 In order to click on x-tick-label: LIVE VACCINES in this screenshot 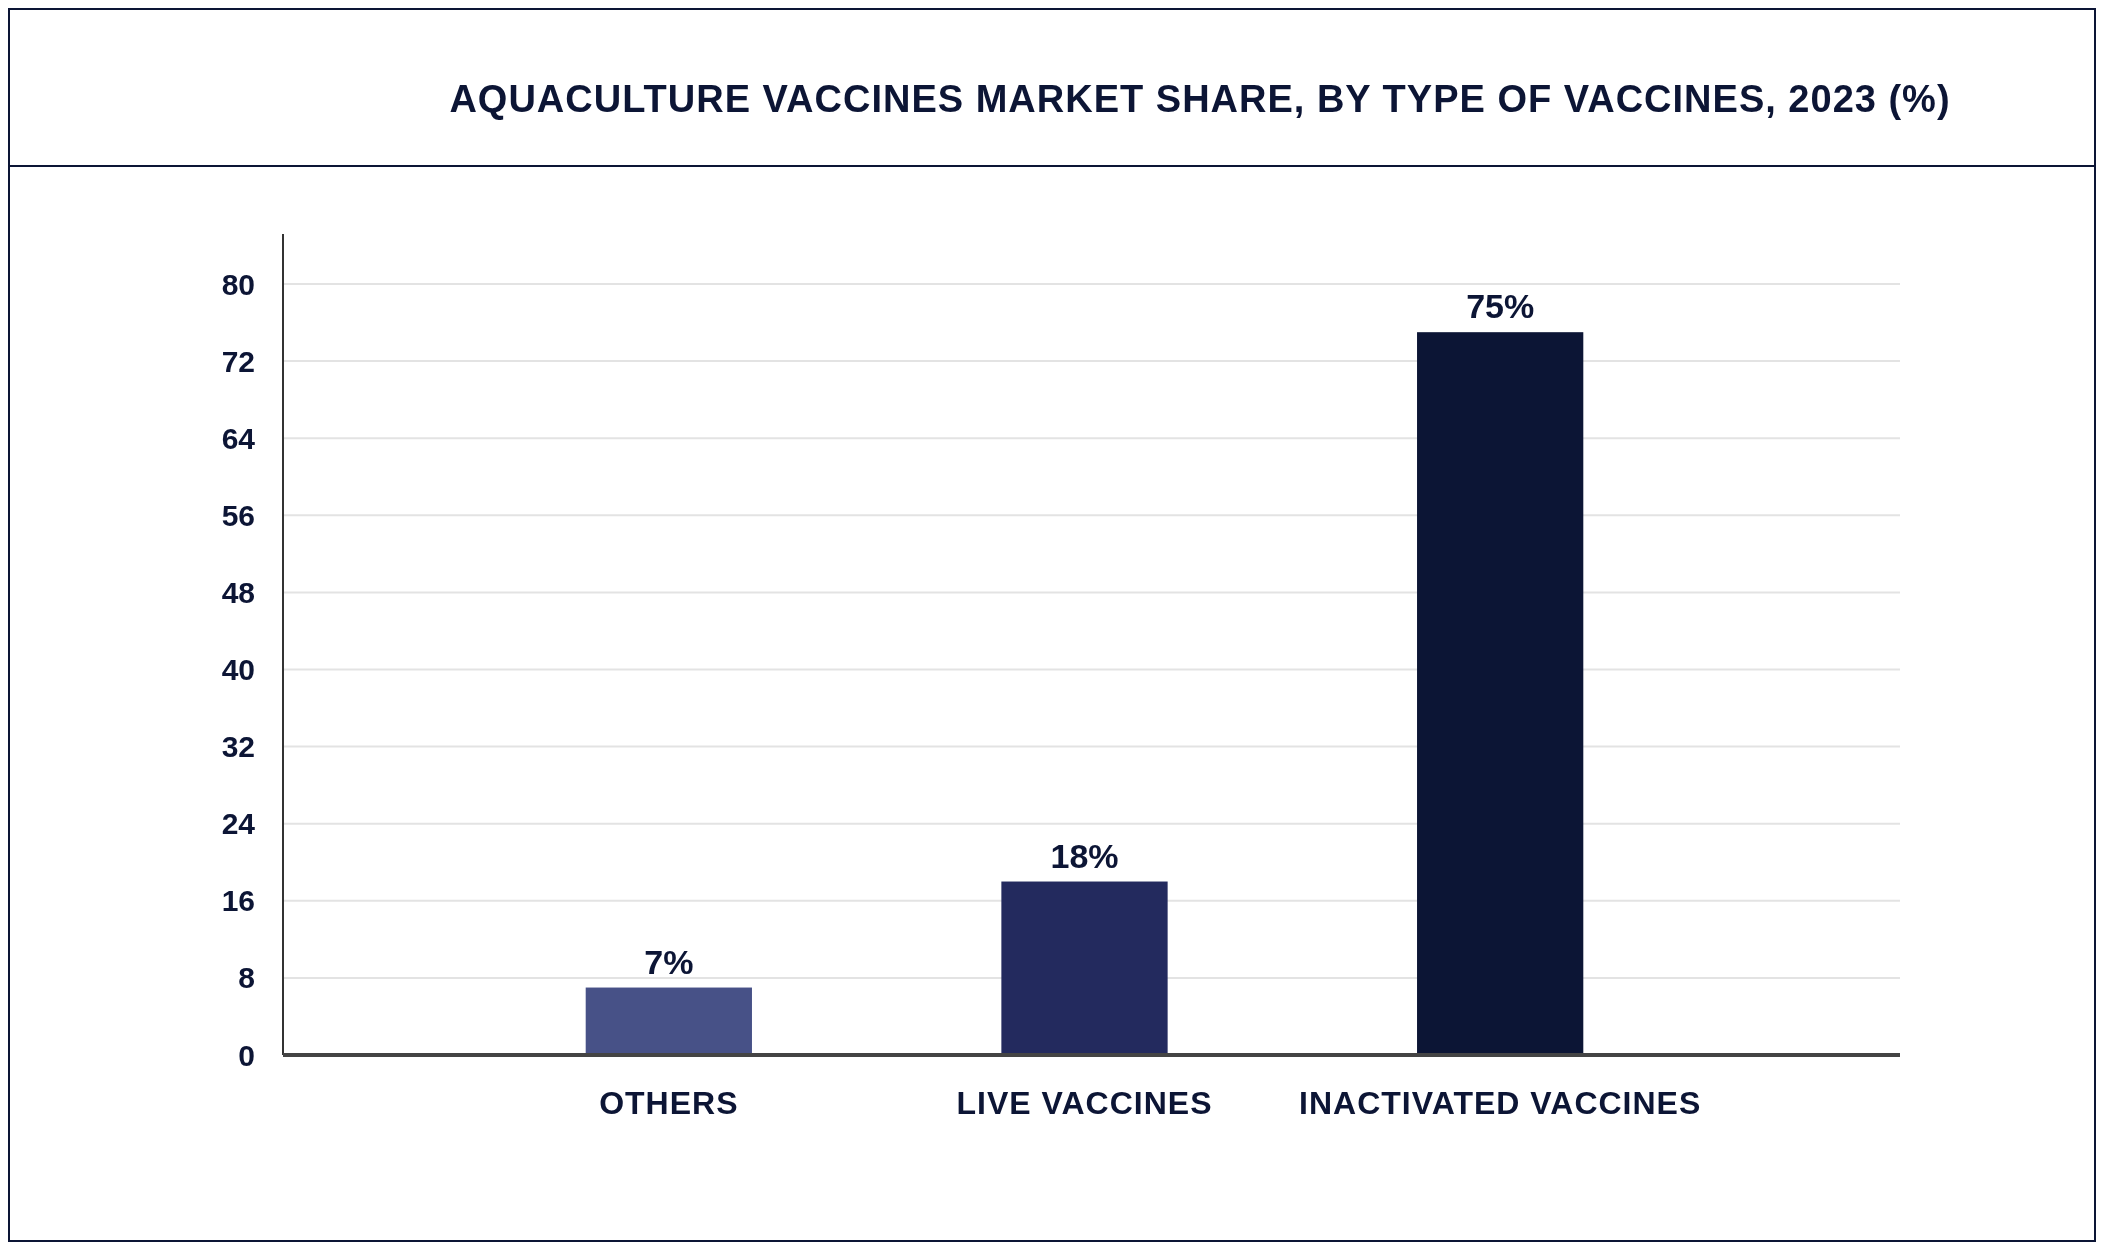, I will do `click(1084, 1103)`.